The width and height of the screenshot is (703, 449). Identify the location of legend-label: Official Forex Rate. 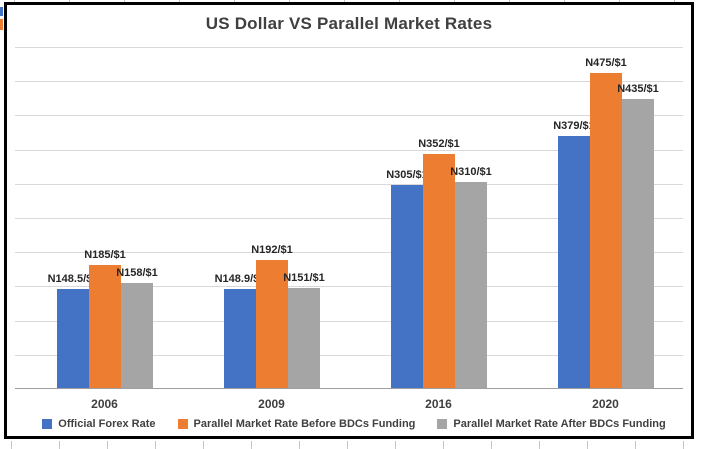
(107, 424).